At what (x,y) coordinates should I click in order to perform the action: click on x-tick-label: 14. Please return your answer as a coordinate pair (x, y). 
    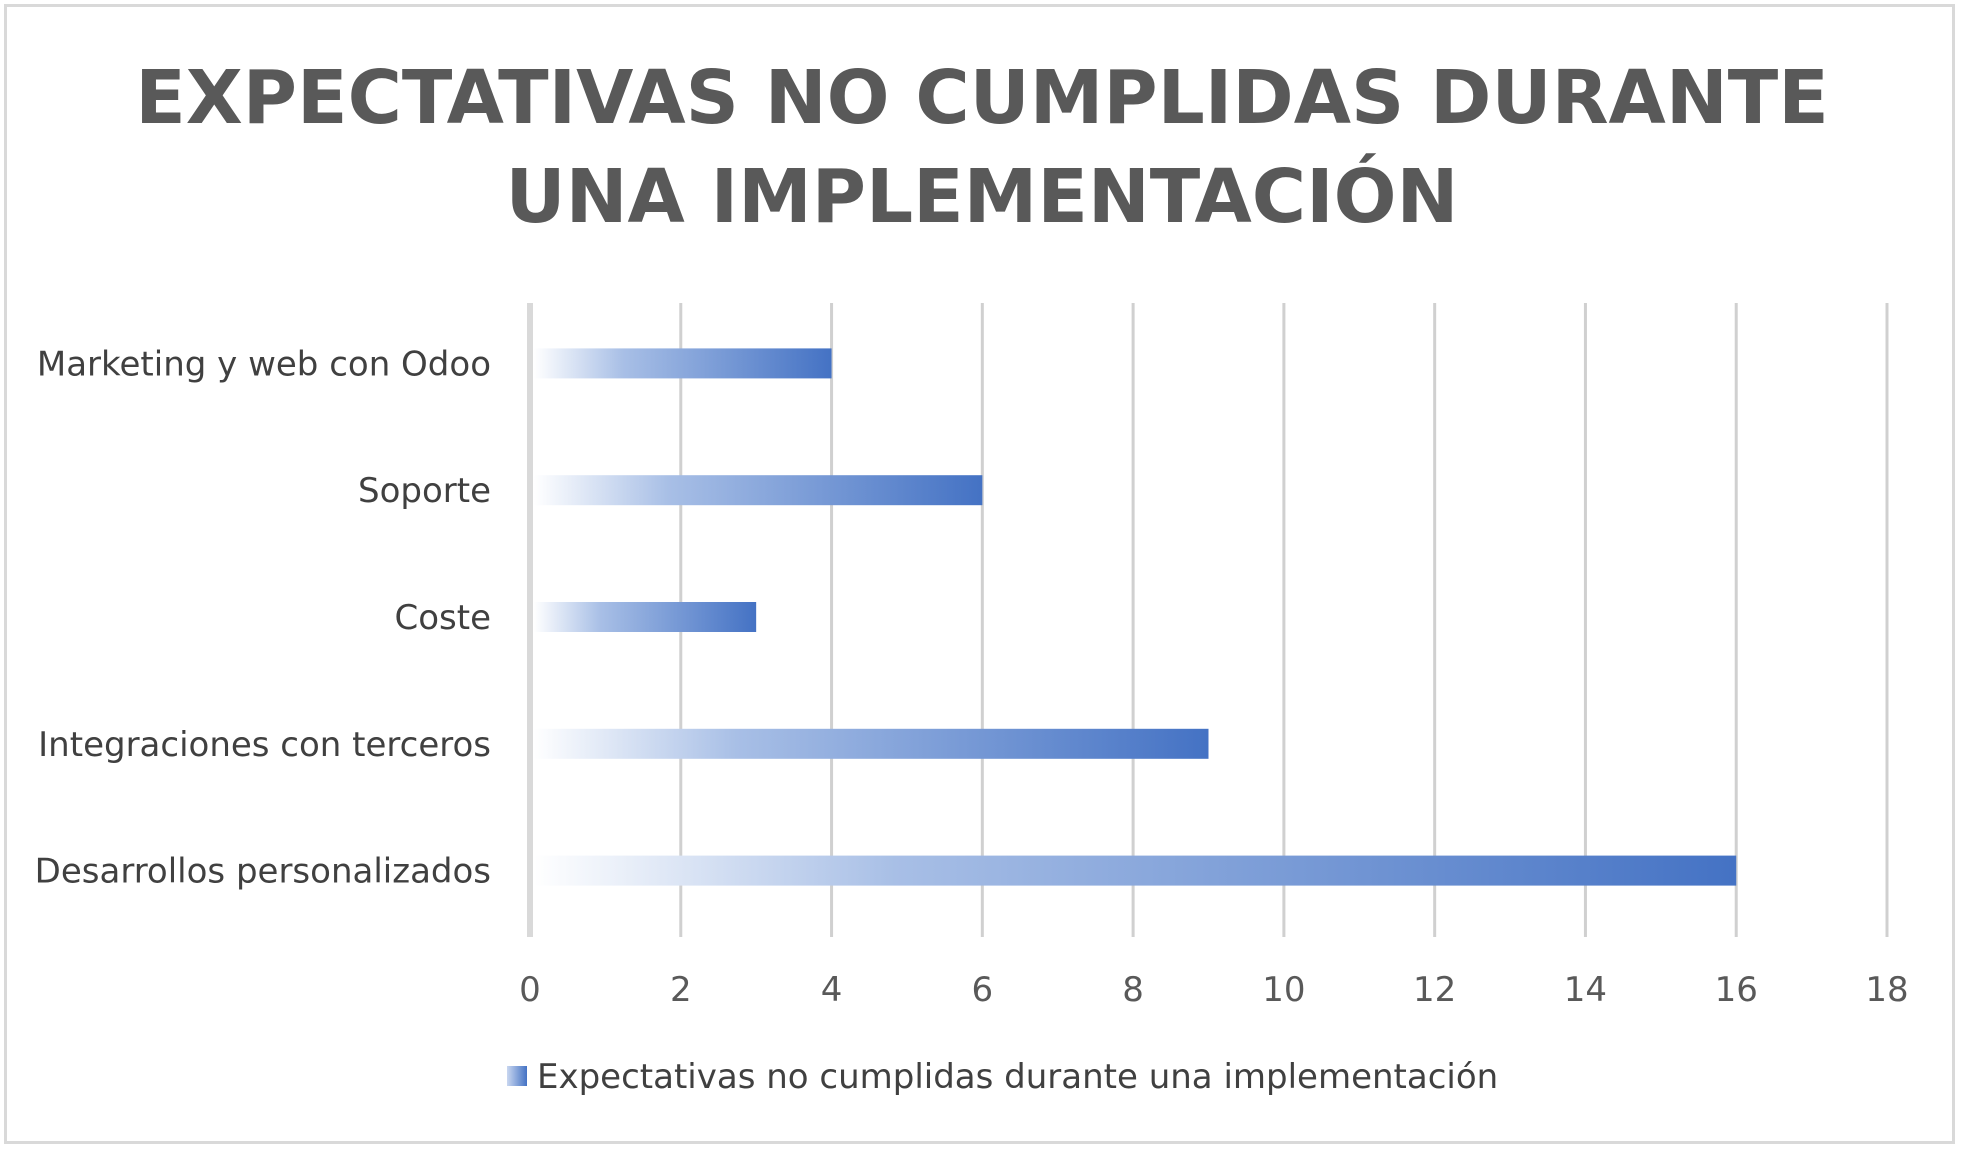
    Looking at the image, I should click on (1585, 990).